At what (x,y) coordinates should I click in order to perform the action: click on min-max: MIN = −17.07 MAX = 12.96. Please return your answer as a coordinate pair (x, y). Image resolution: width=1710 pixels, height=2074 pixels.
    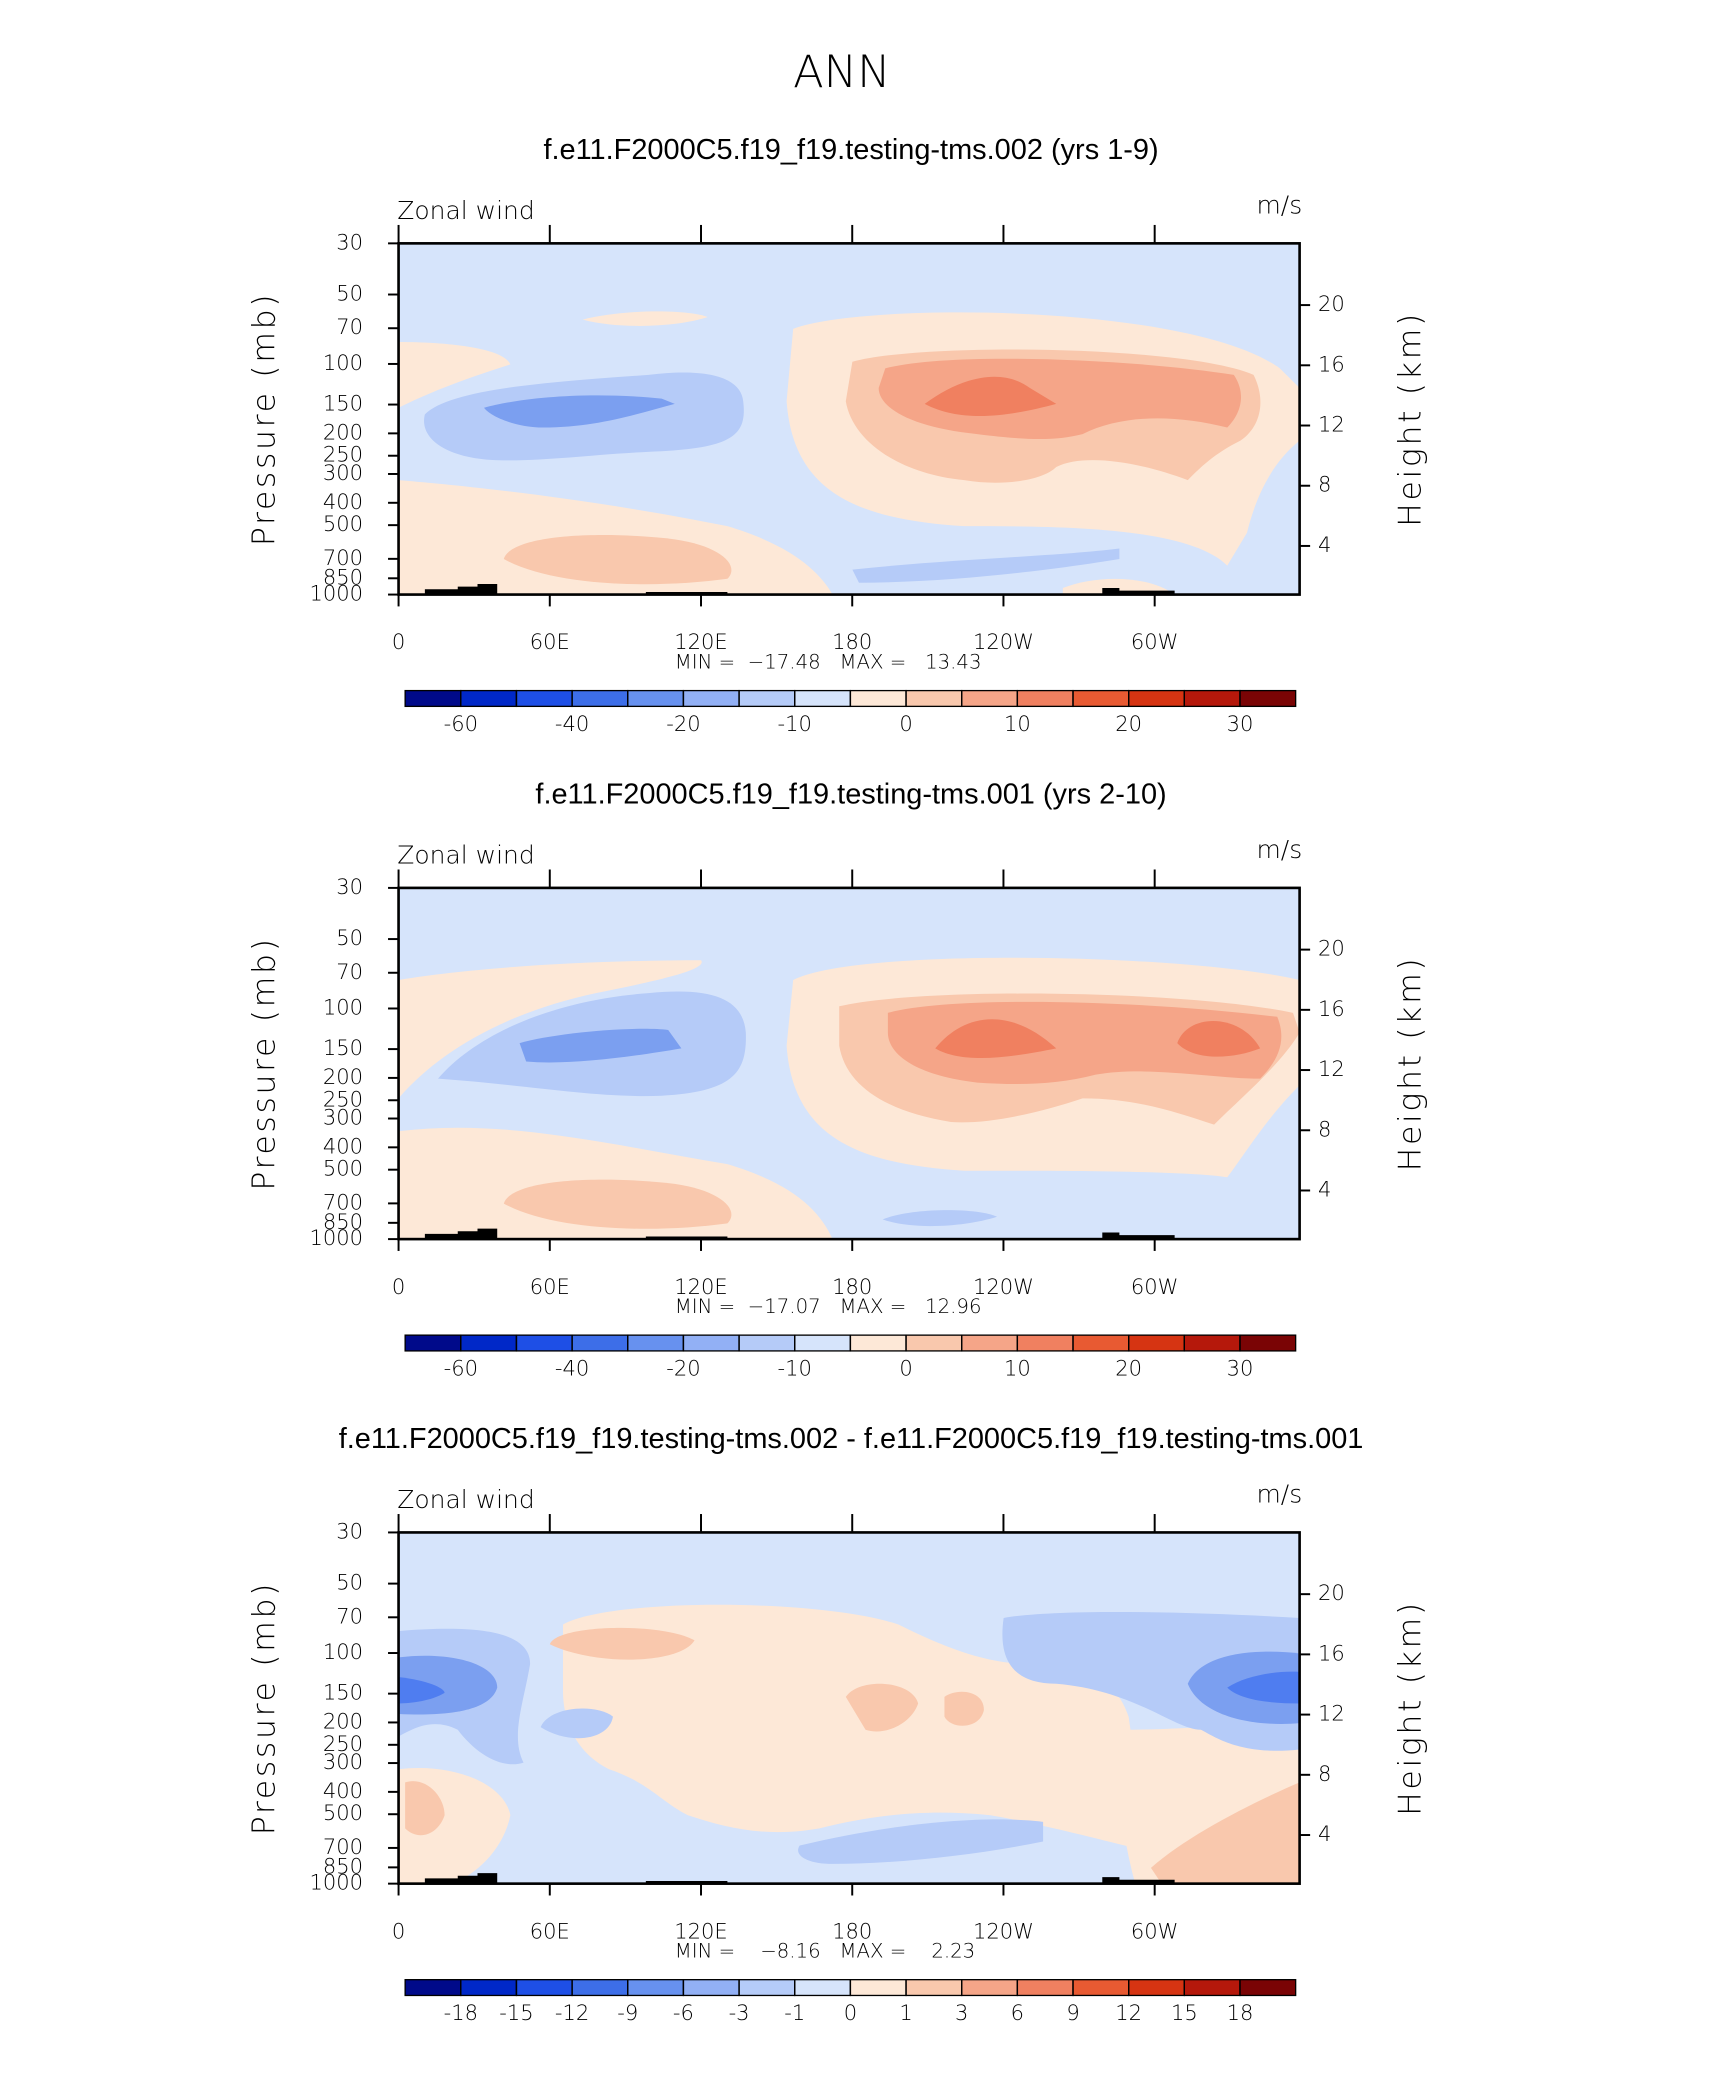
    Looking at the image, I should click on (828, 1306).